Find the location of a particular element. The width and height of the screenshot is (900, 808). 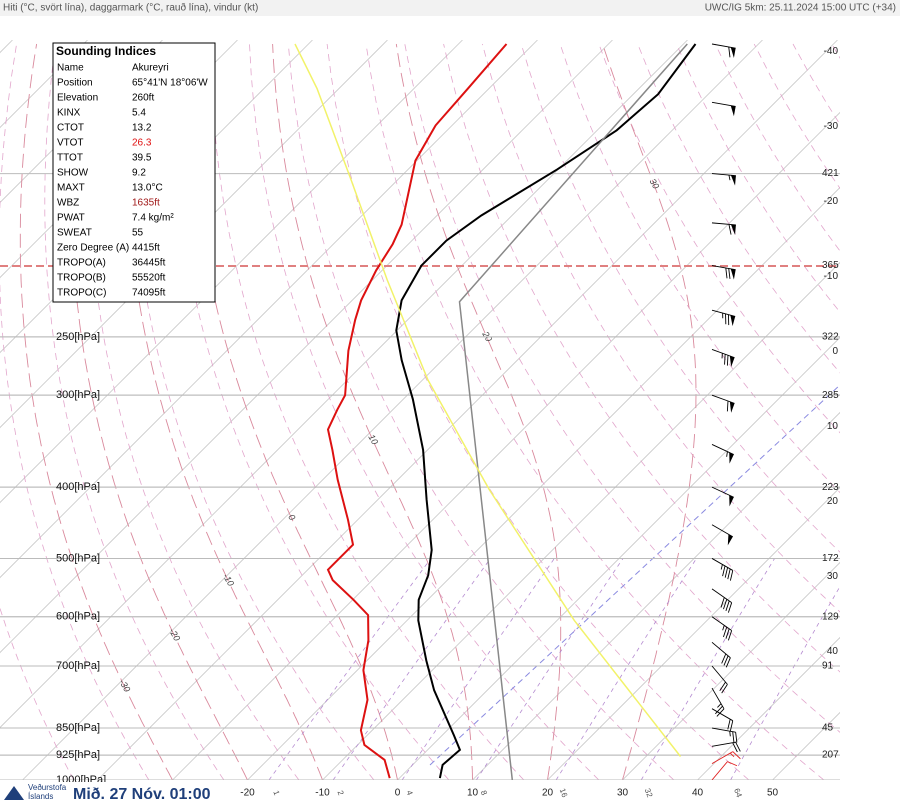

index-value: 1635ft is located at coordinates (146, 203).